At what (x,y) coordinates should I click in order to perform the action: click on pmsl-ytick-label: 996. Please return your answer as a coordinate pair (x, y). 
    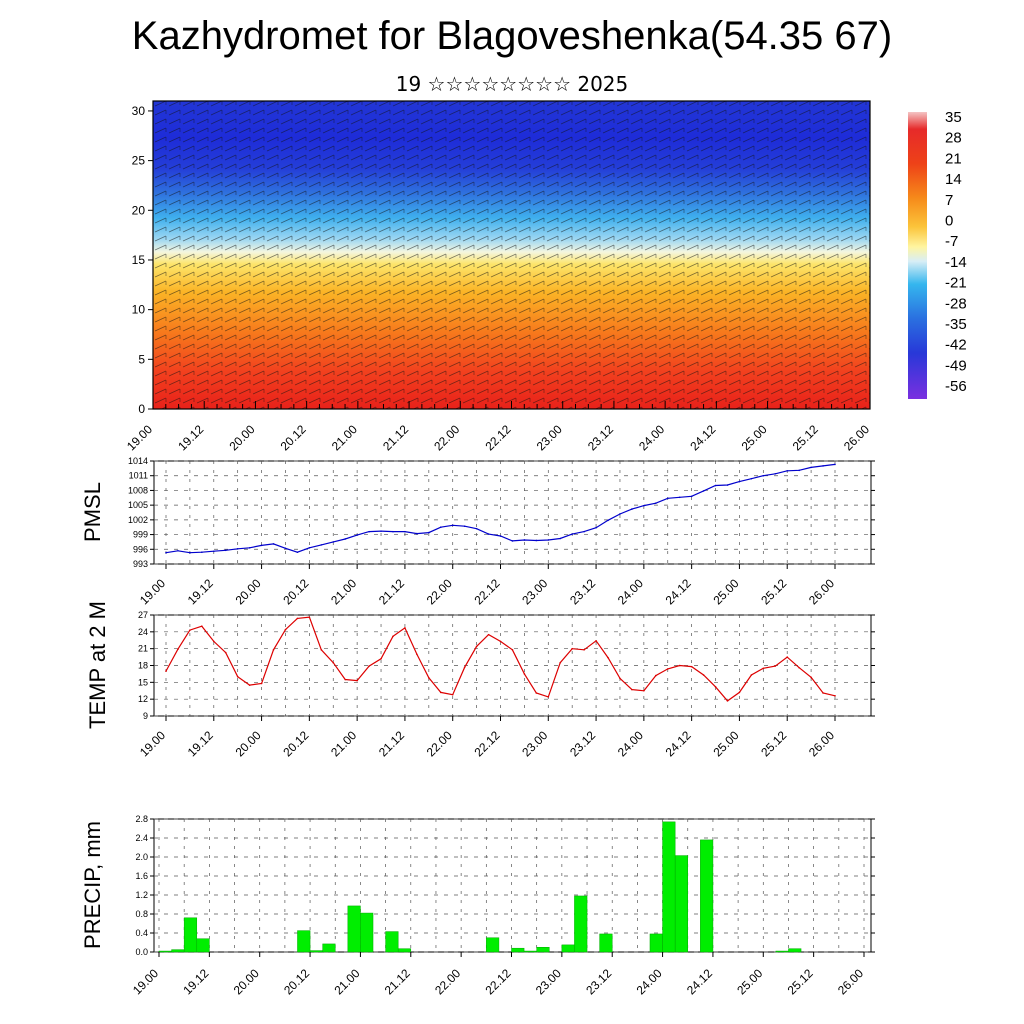
    Looking at the image, I should click on (140, 549).